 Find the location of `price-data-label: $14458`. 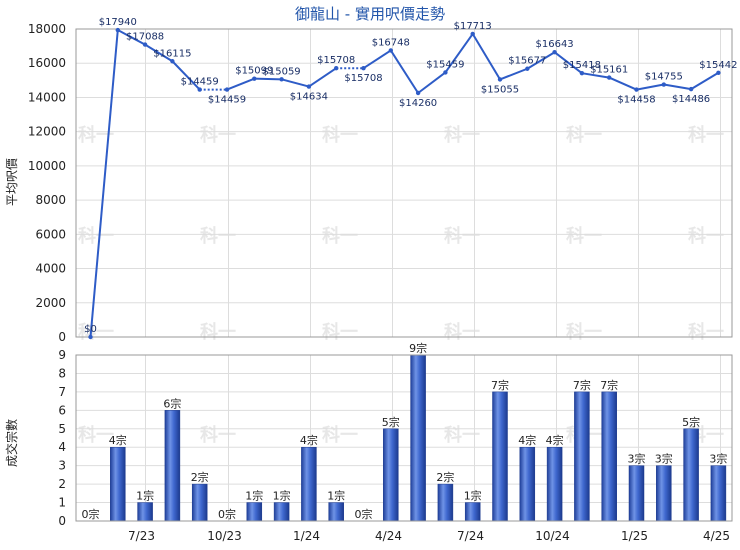

price-data-label: $14458 is located at coordinates (636, 100).